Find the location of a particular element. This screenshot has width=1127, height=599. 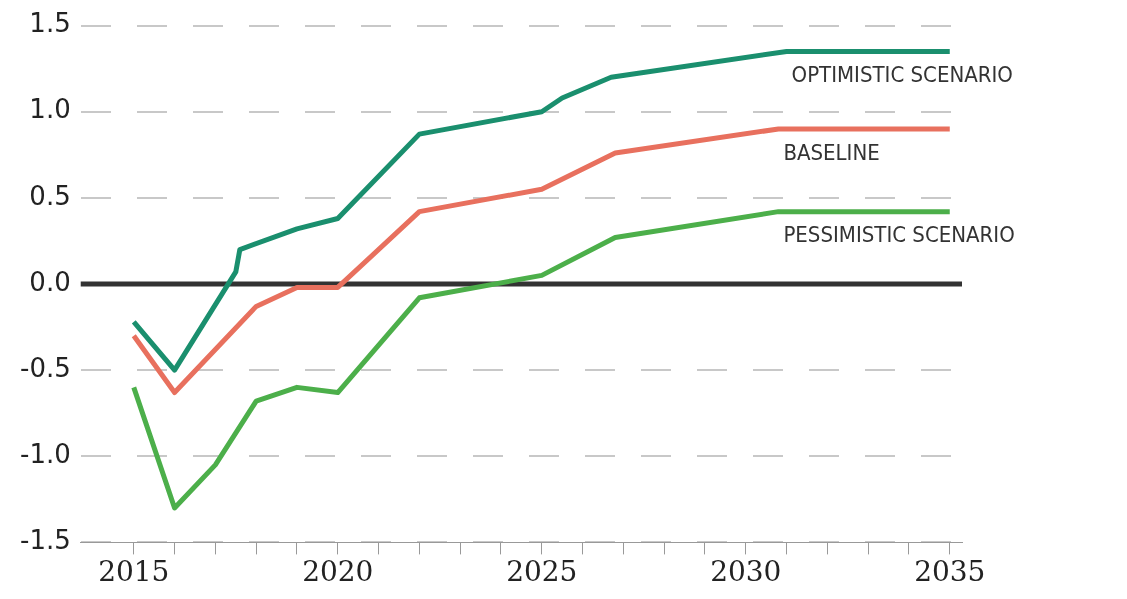

y-tick-label: 0.5 is located at coordinates (50, 195).